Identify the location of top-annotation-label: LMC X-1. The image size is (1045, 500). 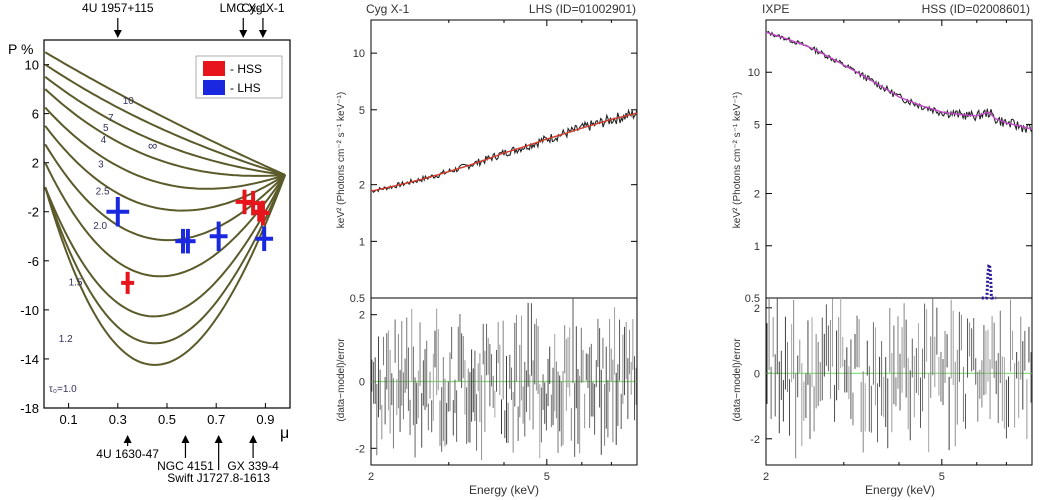
(244, 8).